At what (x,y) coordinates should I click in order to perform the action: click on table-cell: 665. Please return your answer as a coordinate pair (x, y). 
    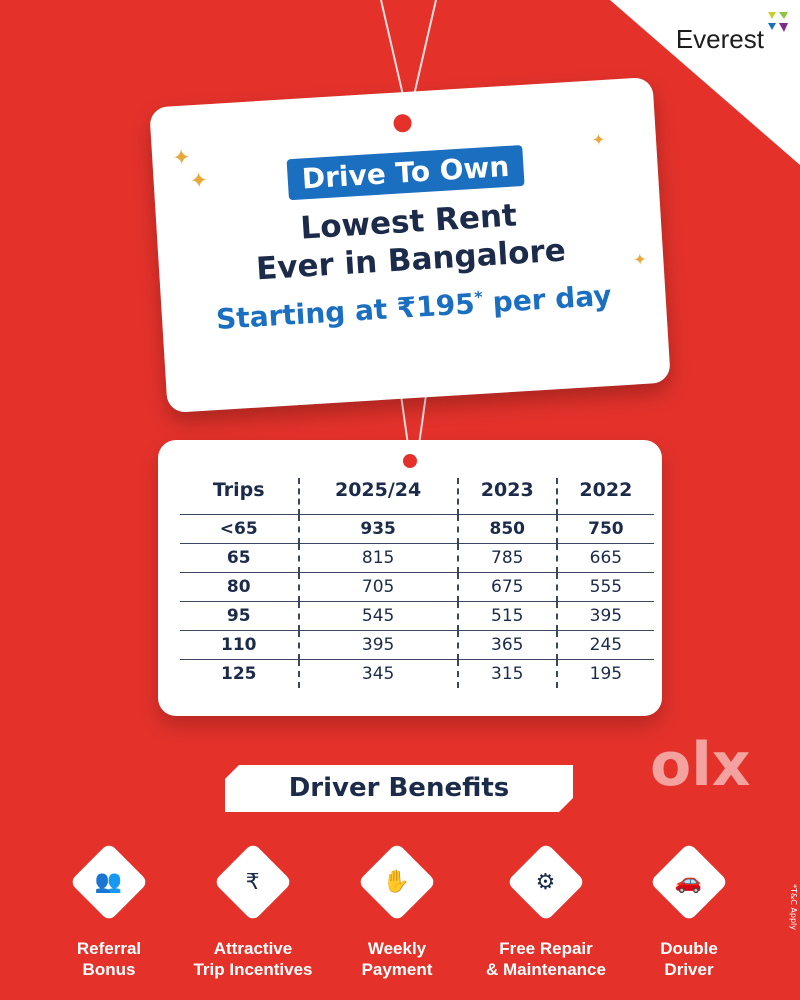
    Looking at the image, I should click on (604, 557).